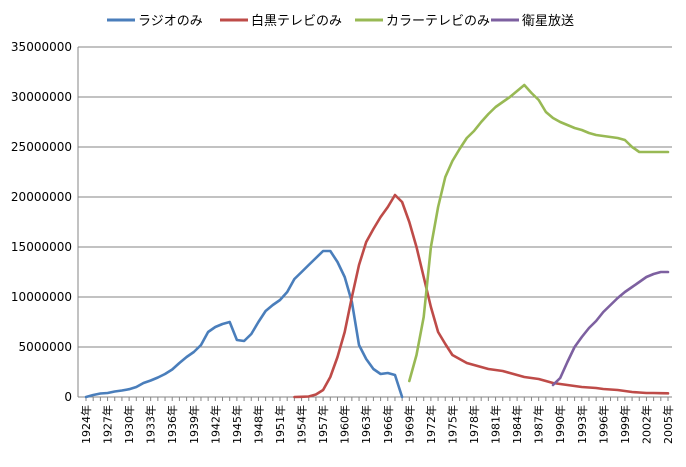 This screenshot has height=467, width=686. I want to click on y-tick-label: 35000000, so click(41, 47).